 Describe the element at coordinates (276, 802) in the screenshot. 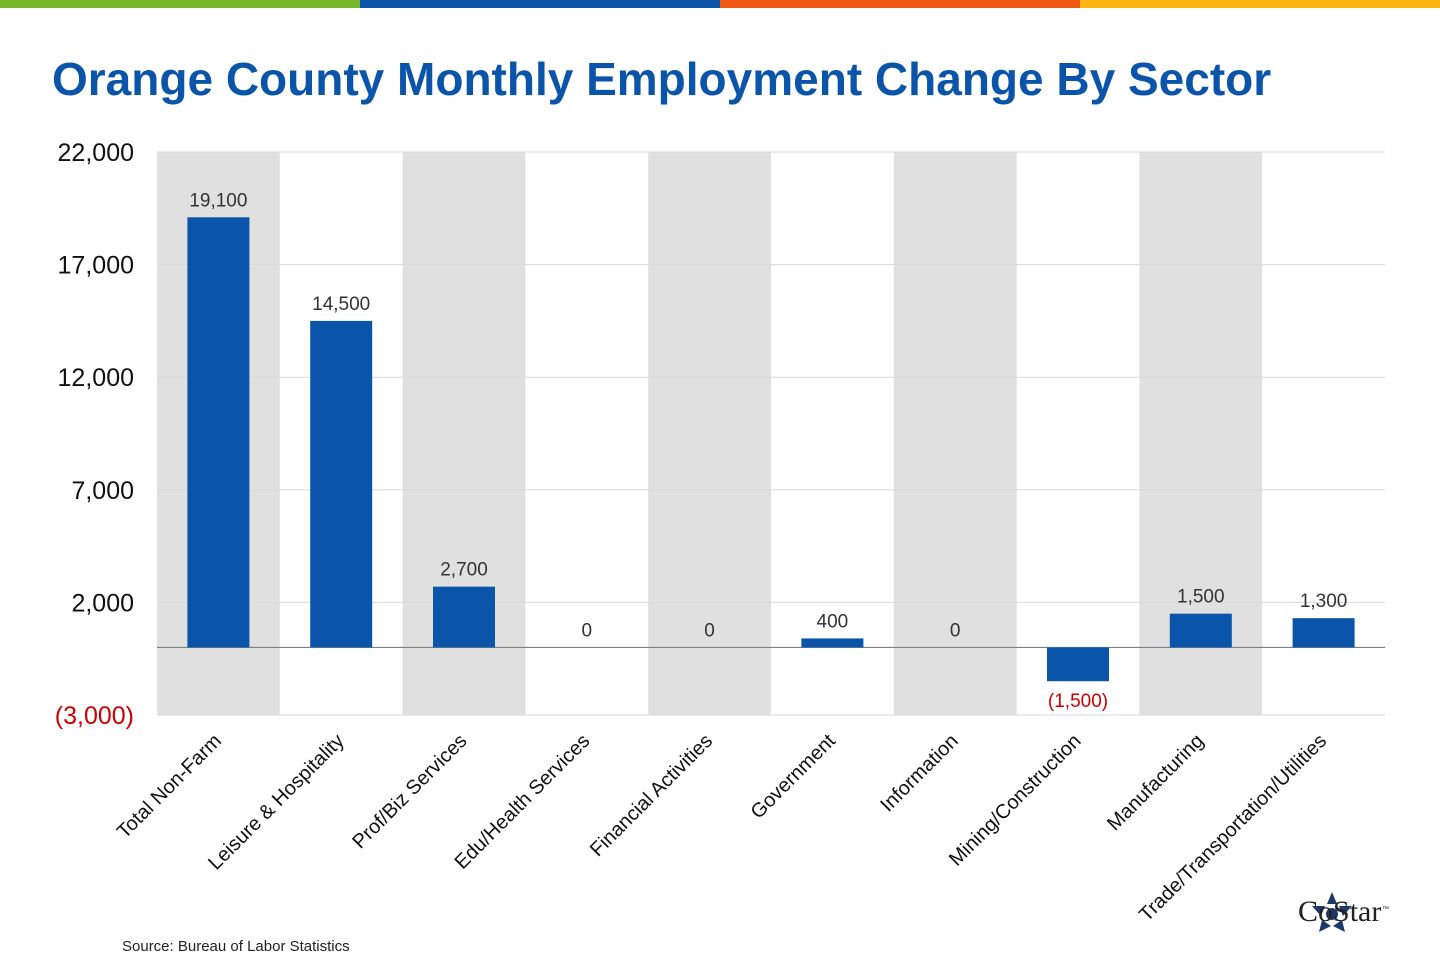

I see `x-tick-label: Leisure & Hospitality` at that location.